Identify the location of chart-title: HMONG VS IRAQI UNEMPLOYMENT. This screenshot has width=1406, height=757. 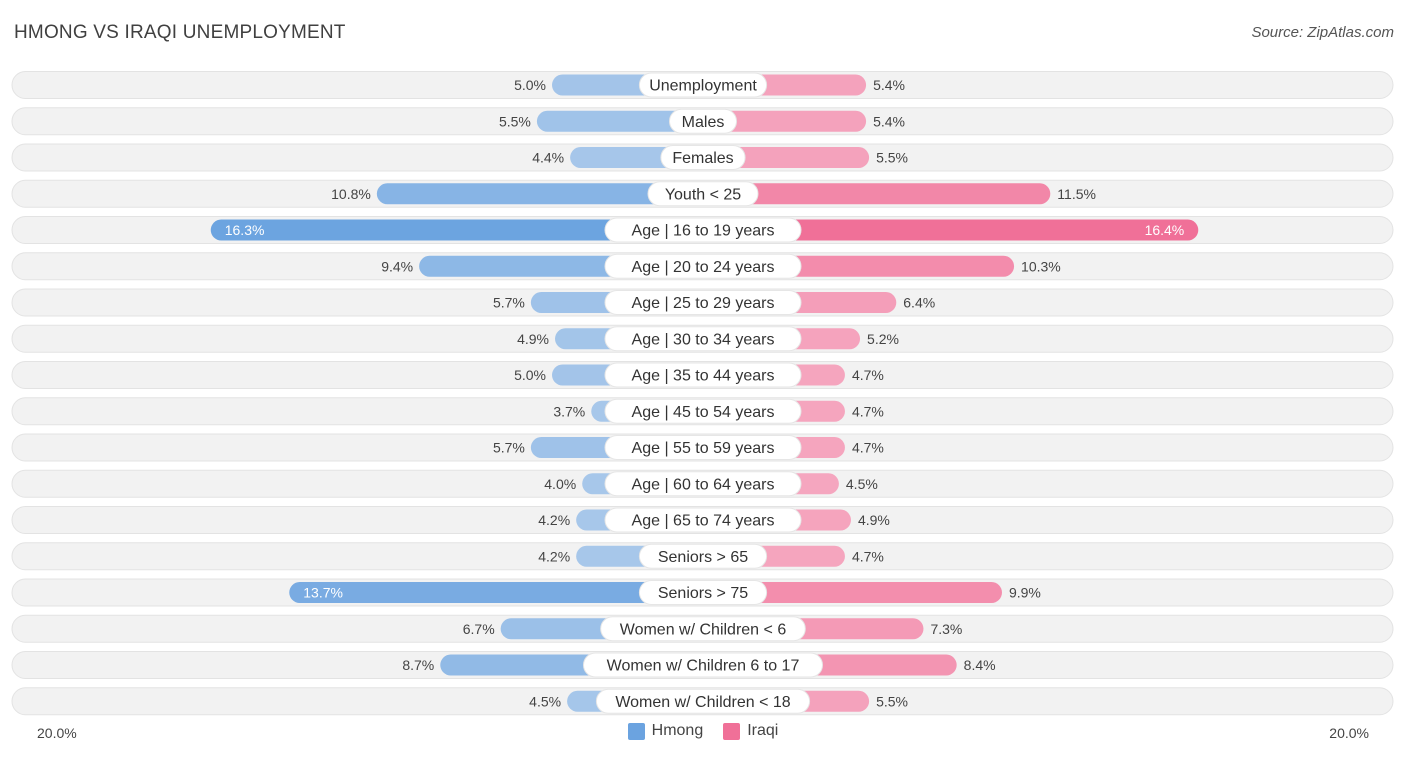
(180, 32).